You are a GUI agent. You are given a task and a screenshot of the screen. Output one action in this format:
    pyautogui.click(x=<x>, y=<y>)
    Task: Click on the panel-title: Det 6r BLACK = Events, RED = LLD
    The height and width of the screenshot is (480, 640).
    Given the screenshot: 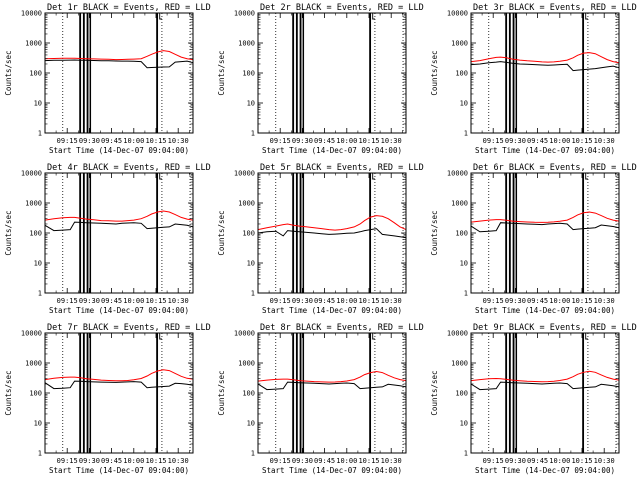 What is the action you would take?
    pyautogui.click(x=555, y=168)
    